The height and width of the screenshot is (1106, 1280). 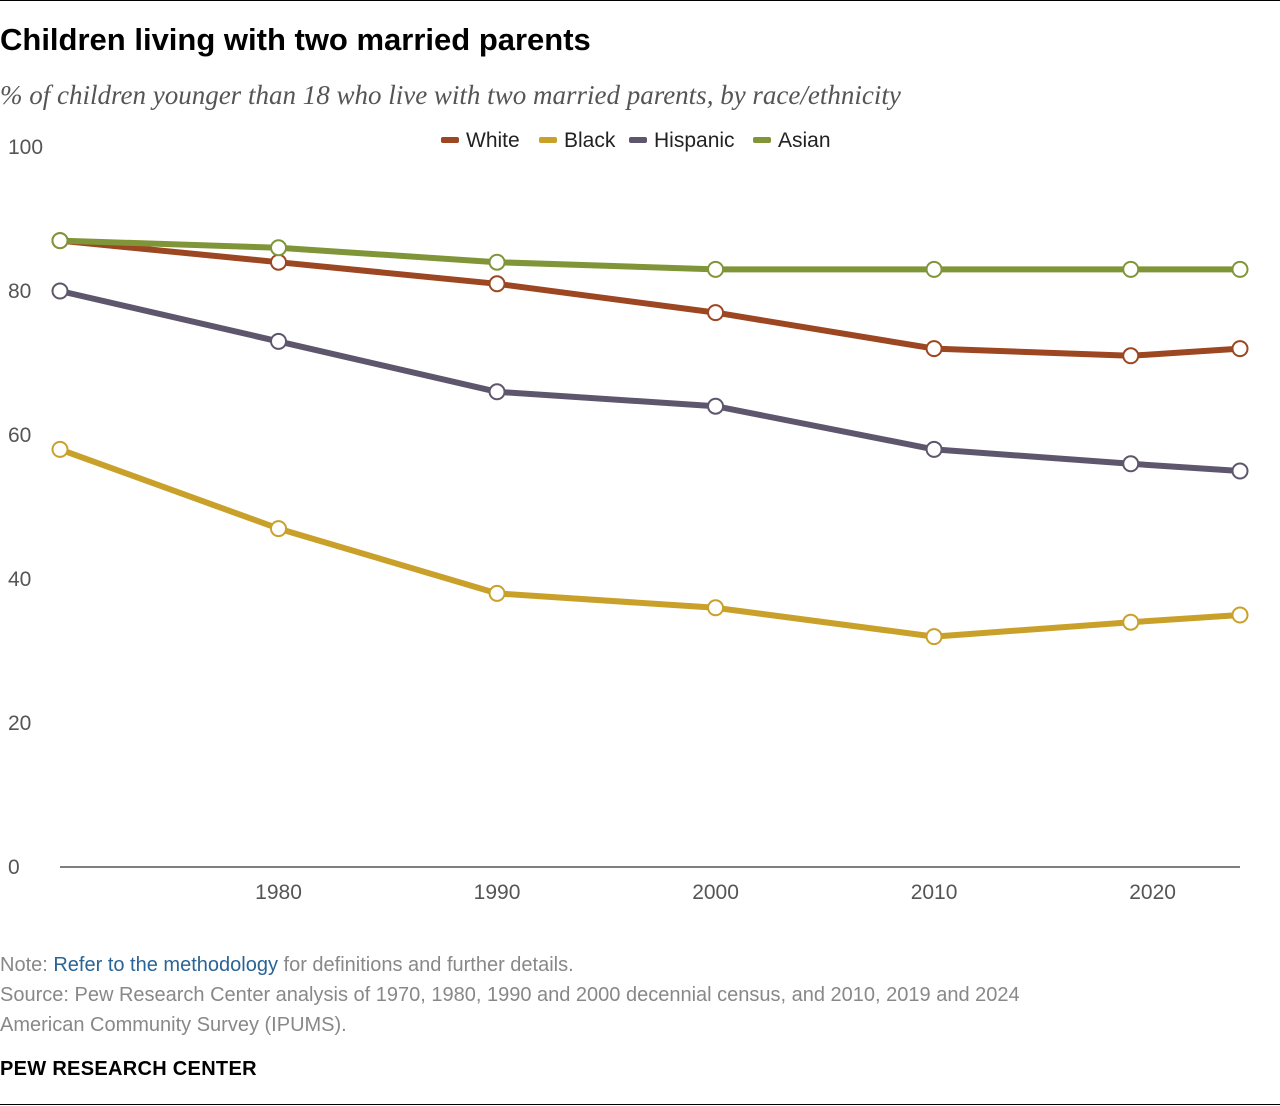 I want to click on bottom-rule, so click(x=640, y=1104).